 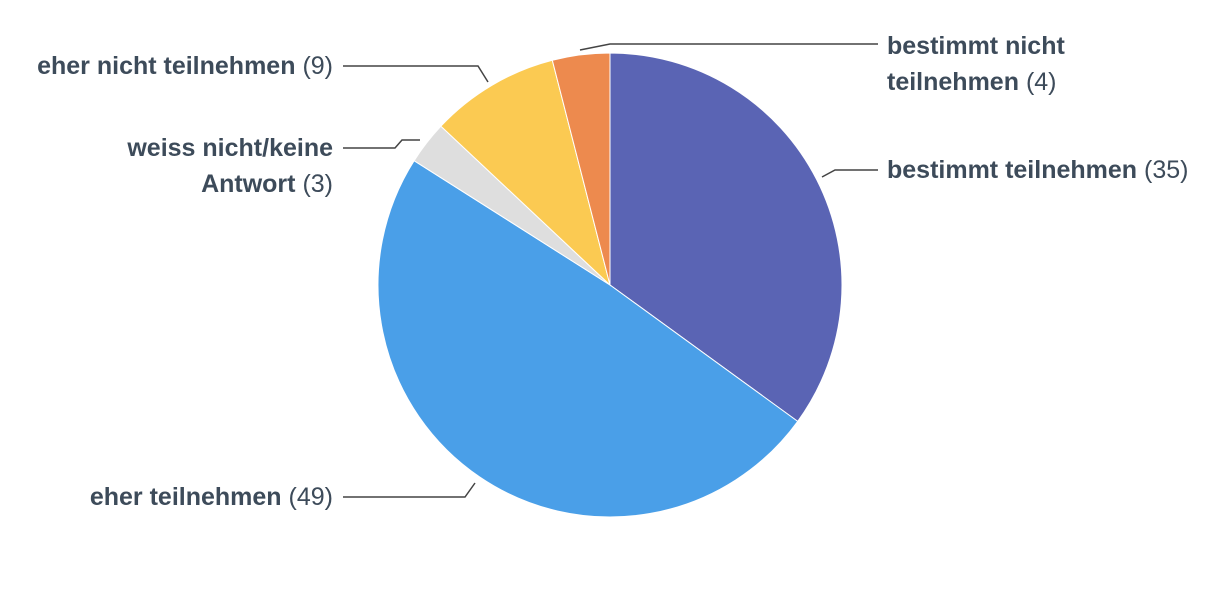 I want to click on category-label: eher nicht teilnehmen, so click(x=166, y=66).